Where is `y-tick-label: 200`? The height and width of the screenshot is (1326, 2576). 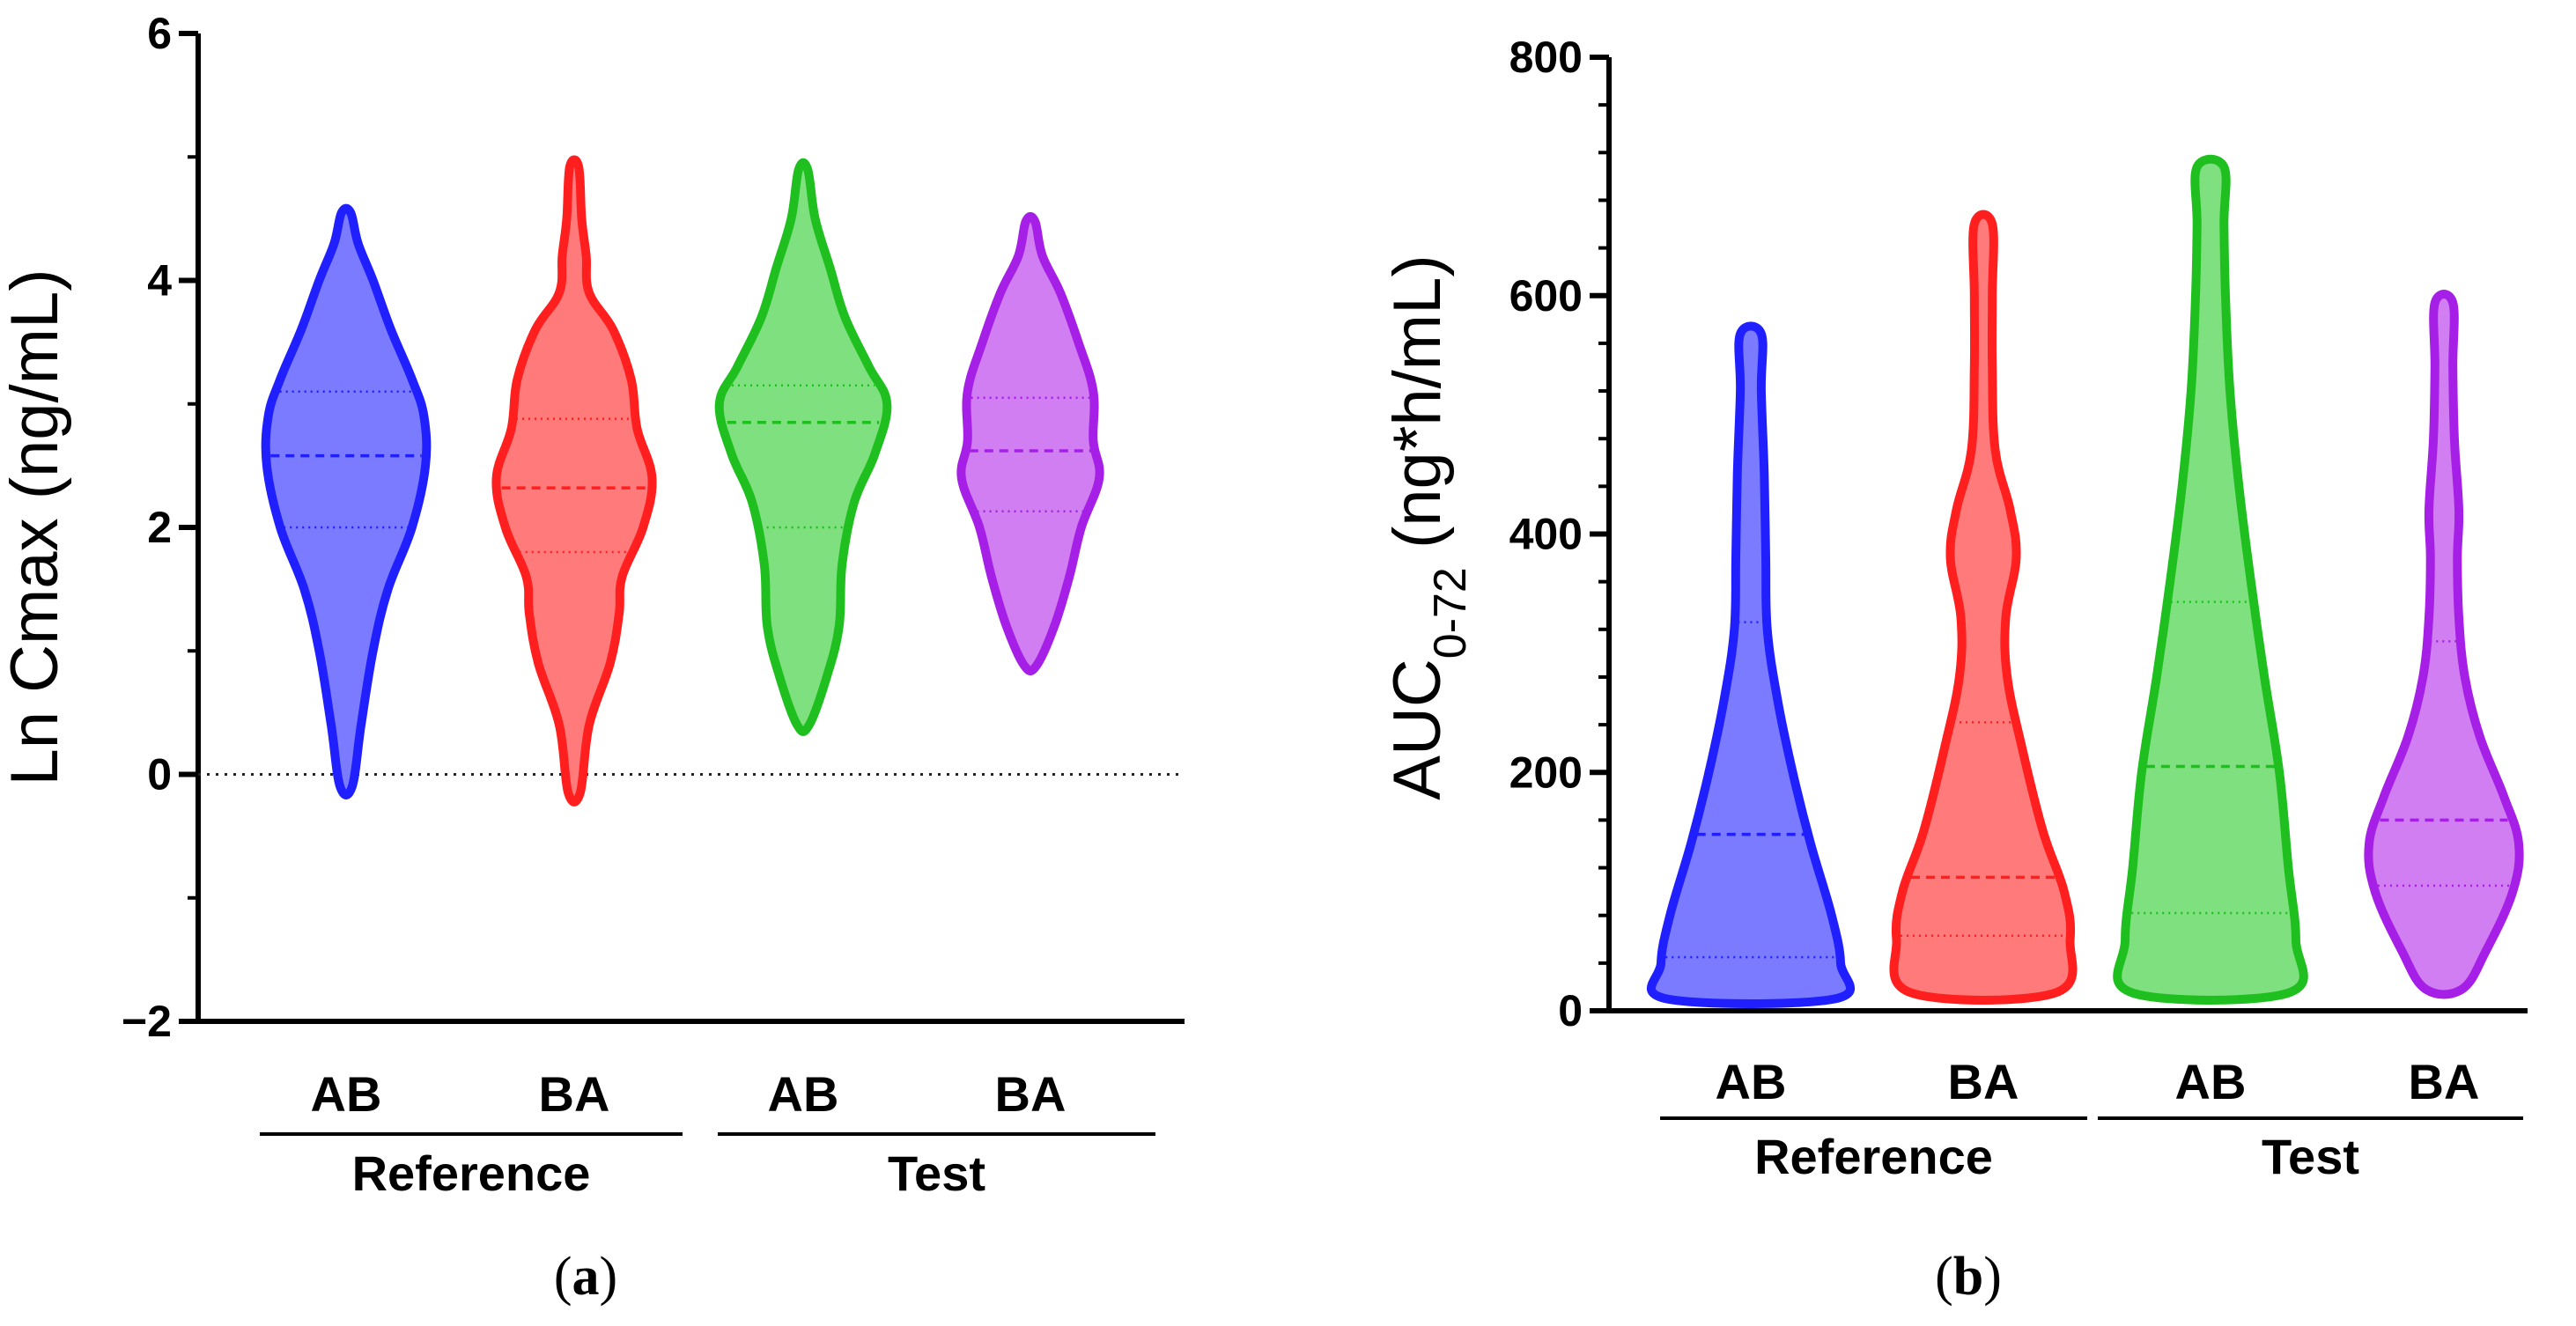
y-tick-label: 200 is located at coordinates (1546, 772).